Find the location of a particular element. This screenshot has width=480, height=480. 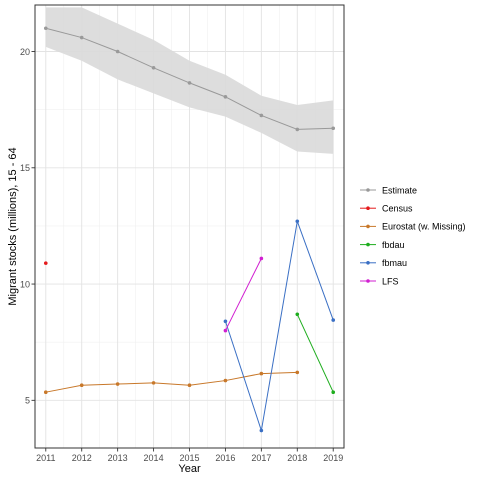

legend-label-fbdau: fbdau is located at coordinates (393, 245).